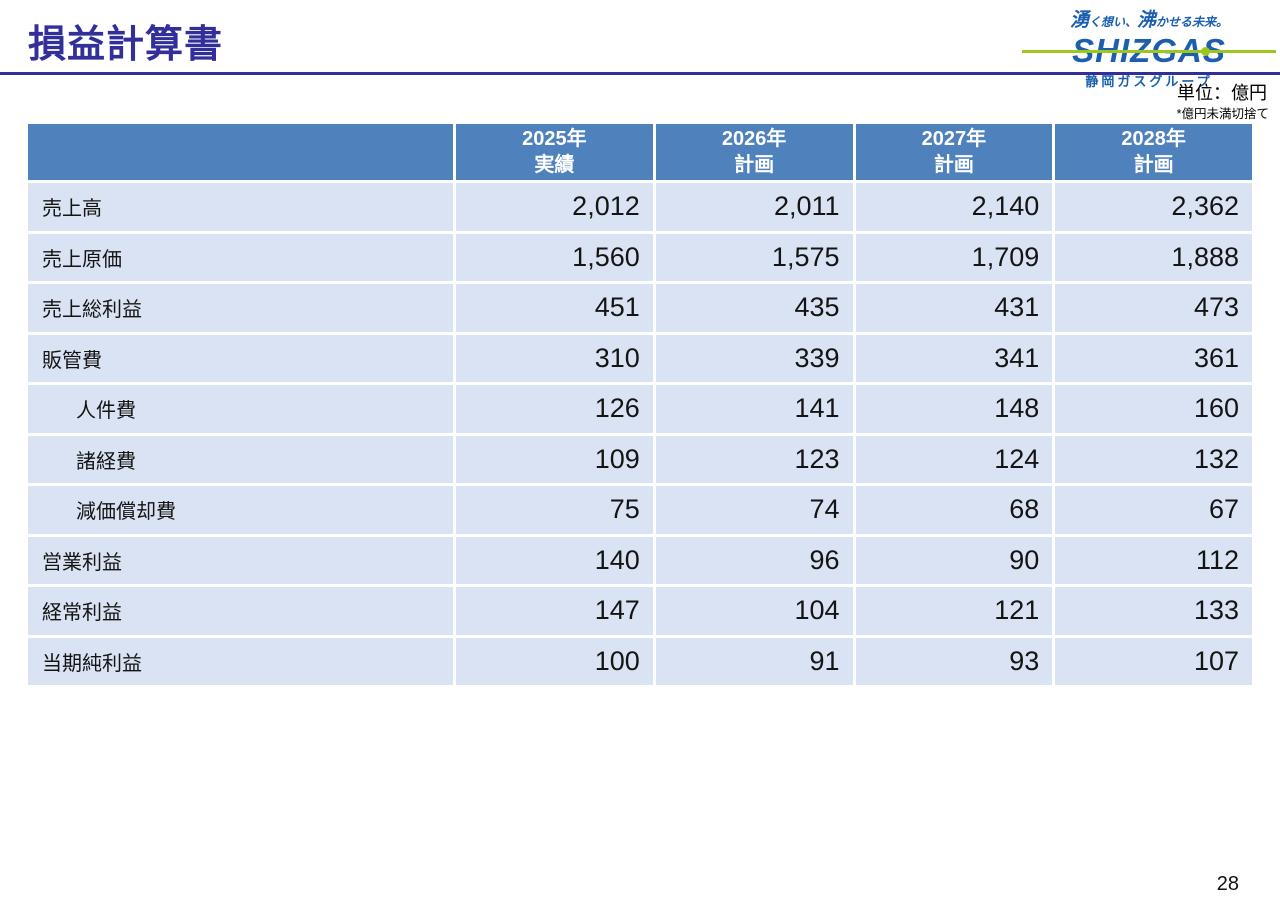  What do you see at coordinates (1153, 257) in the screenshot?
I see `cell-value: 1,888` at bounding box center [1153, 257].